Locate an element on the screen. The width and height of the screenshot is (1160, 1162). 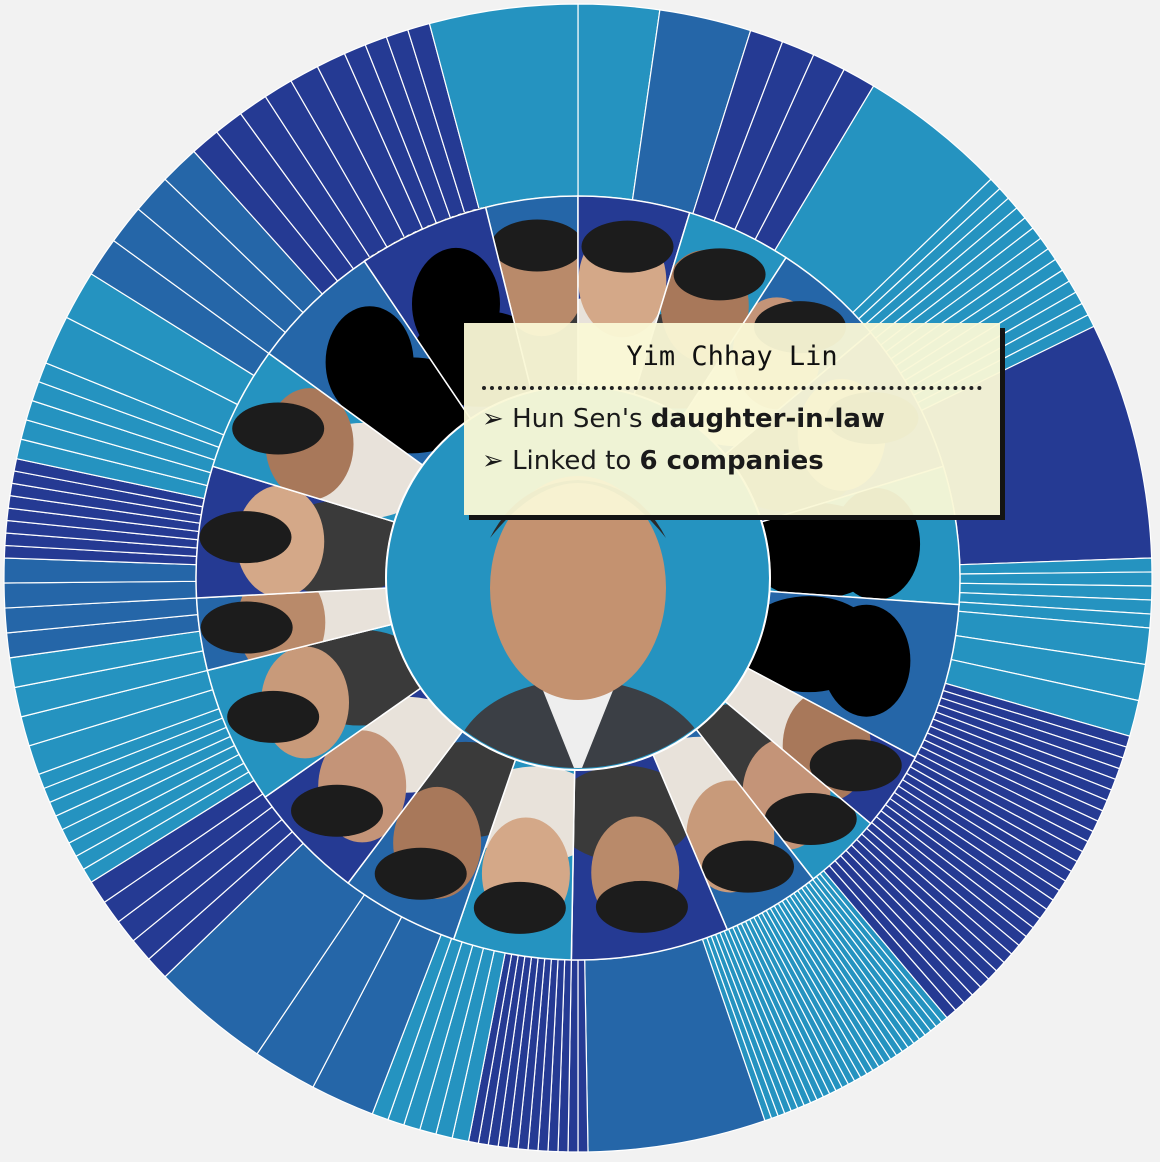
relation-prefix: Hun Sen's is located at coordinates (581, 419).